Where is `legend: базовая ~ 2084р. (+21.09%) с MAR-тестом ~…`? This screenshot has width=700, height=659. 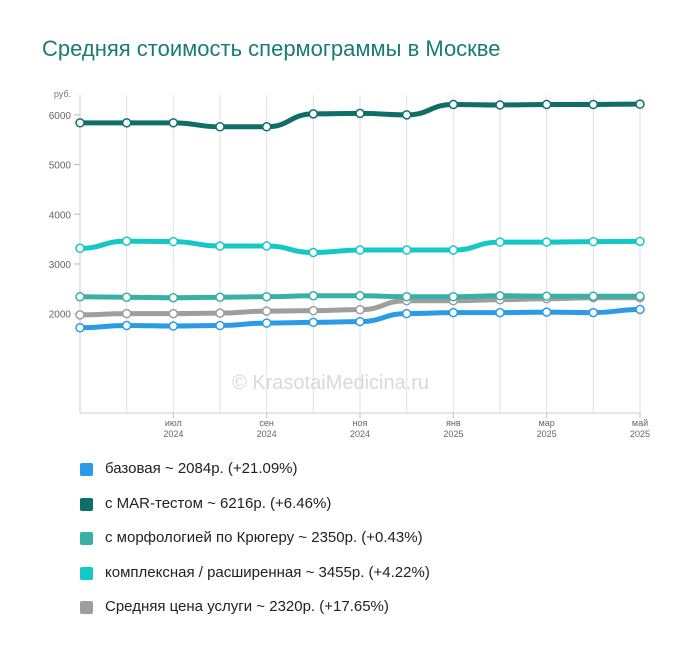
legend: базовая ~ 2084р. (+21.09%) с MAR-тестом ~… is located at coordinates (255, 546).